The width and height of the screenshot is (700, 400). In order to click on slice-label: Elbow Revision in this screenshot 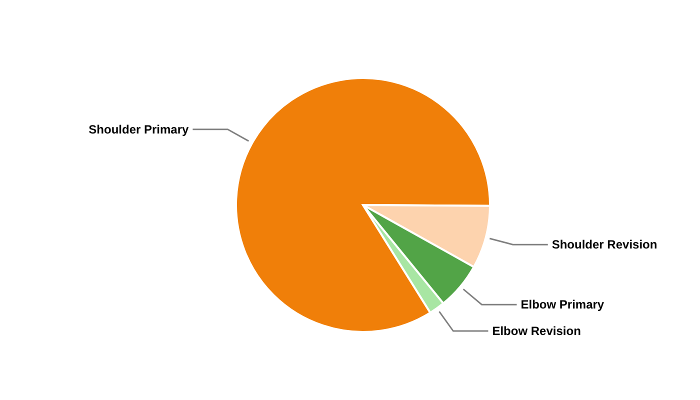, I will do `click(536, 331)`.